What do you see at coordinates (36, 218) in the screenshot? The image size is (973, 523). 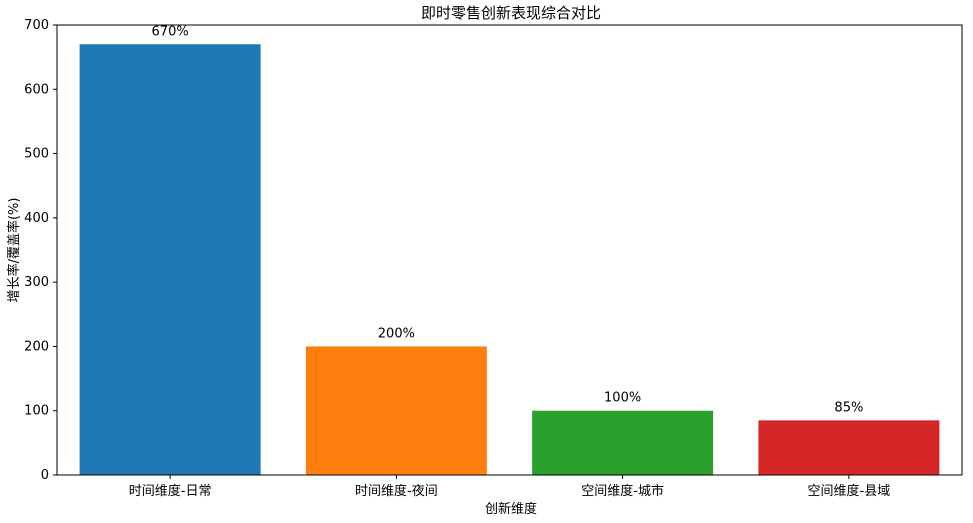 I see `y-tick-label-400: 400` at bounding box center [36, 218].